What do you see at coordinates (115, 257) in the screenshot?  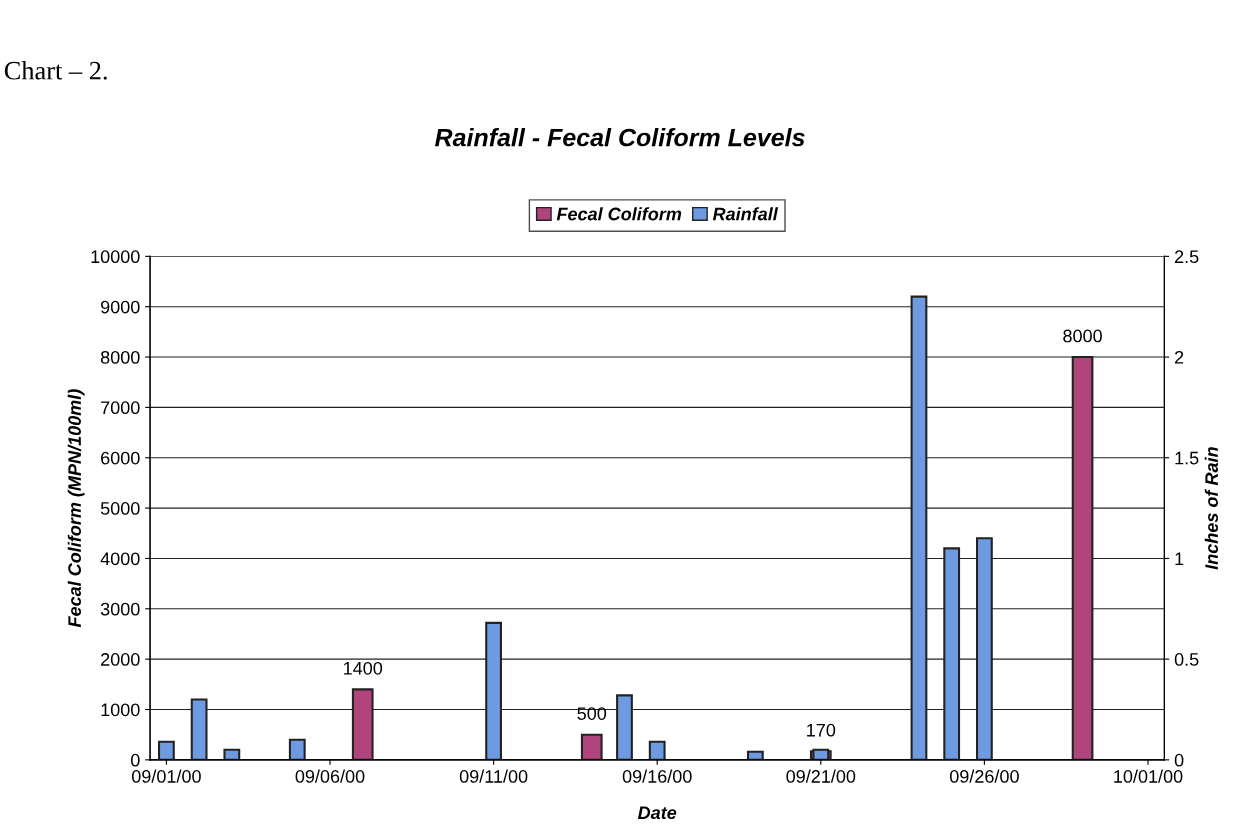 I see `y-tick-label: 10000` at bounding box center [115, 257].